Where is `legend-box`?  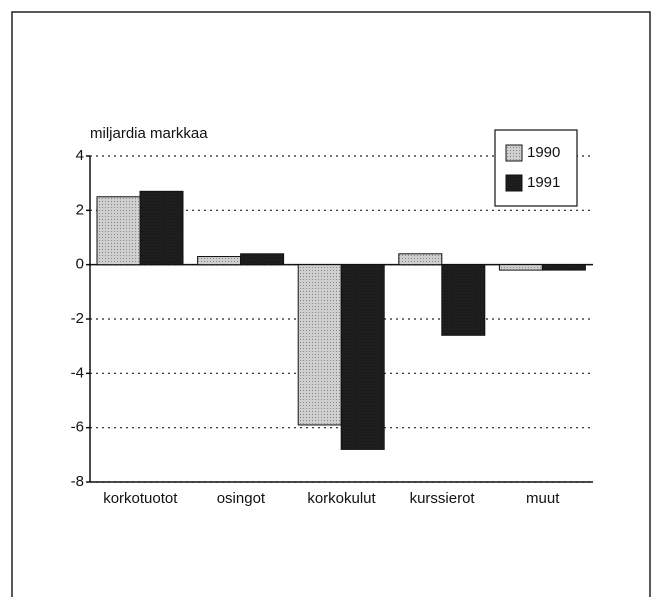 legend-box is located at coordinates (536, 168).